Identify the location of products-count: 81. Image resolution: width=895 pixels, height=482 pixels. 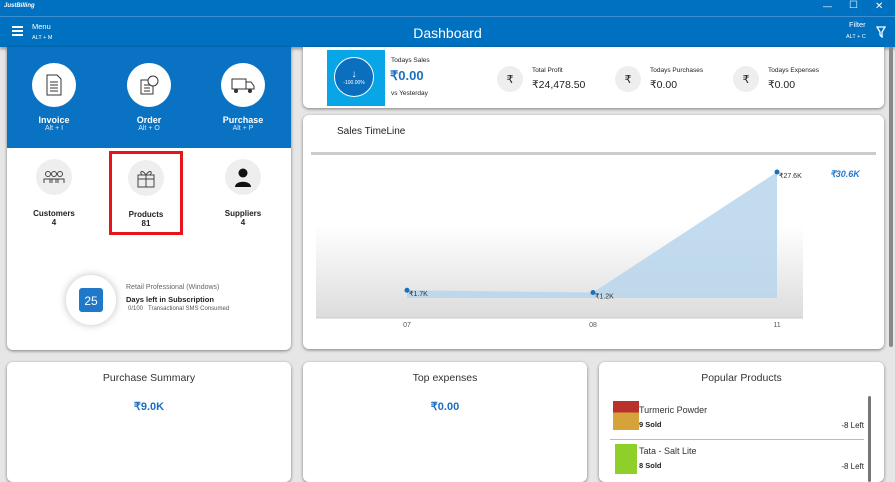
(146, 223).